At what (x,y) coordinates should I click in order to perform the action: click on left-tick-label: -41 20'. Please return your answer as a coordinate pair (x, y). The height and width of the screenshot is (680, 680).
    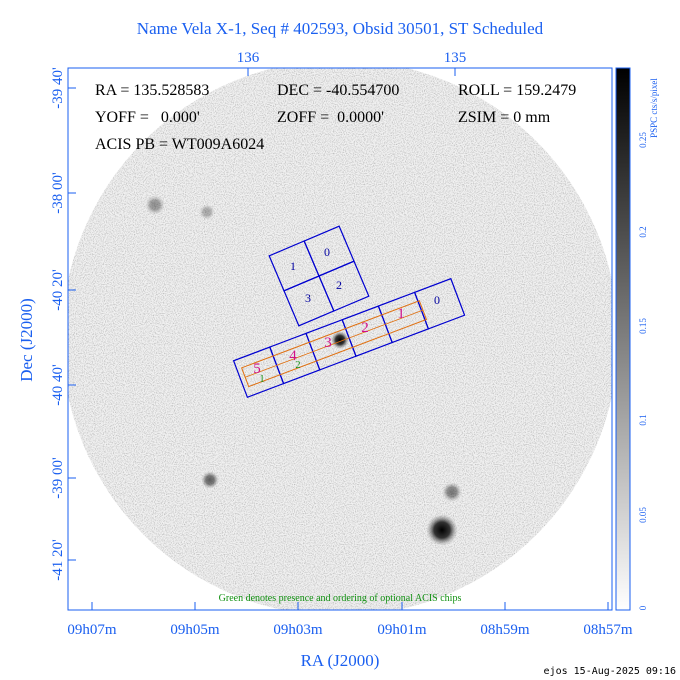
    Looking at the image, I should click on (58, 560).